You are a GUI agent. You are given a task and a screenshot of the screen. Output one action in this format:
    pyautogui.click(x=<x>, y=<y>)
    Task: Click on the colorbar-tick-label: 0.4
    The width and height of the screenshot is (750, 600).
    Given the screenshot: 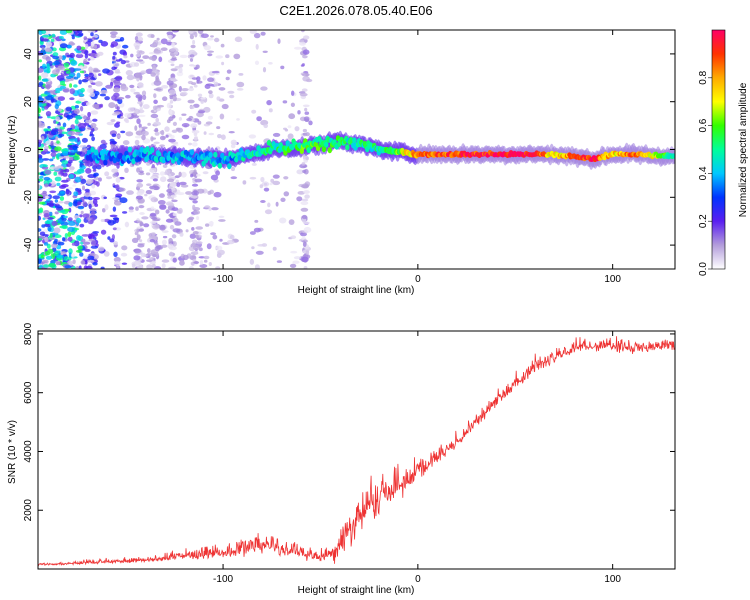 What is the action you would take?
    pyautogui.click(x=703, y=173)
    